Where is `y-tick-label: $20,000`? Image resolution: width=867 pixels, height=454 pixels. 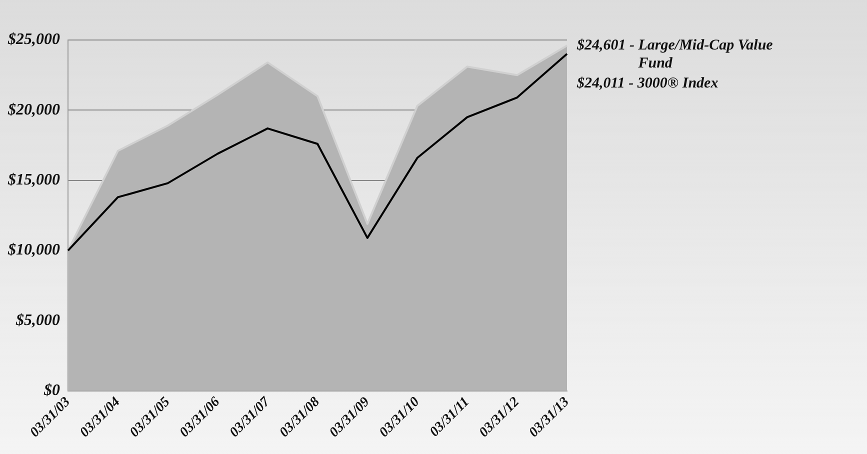 y-tick-label: $20,000 is located at coordinates (33, 109).